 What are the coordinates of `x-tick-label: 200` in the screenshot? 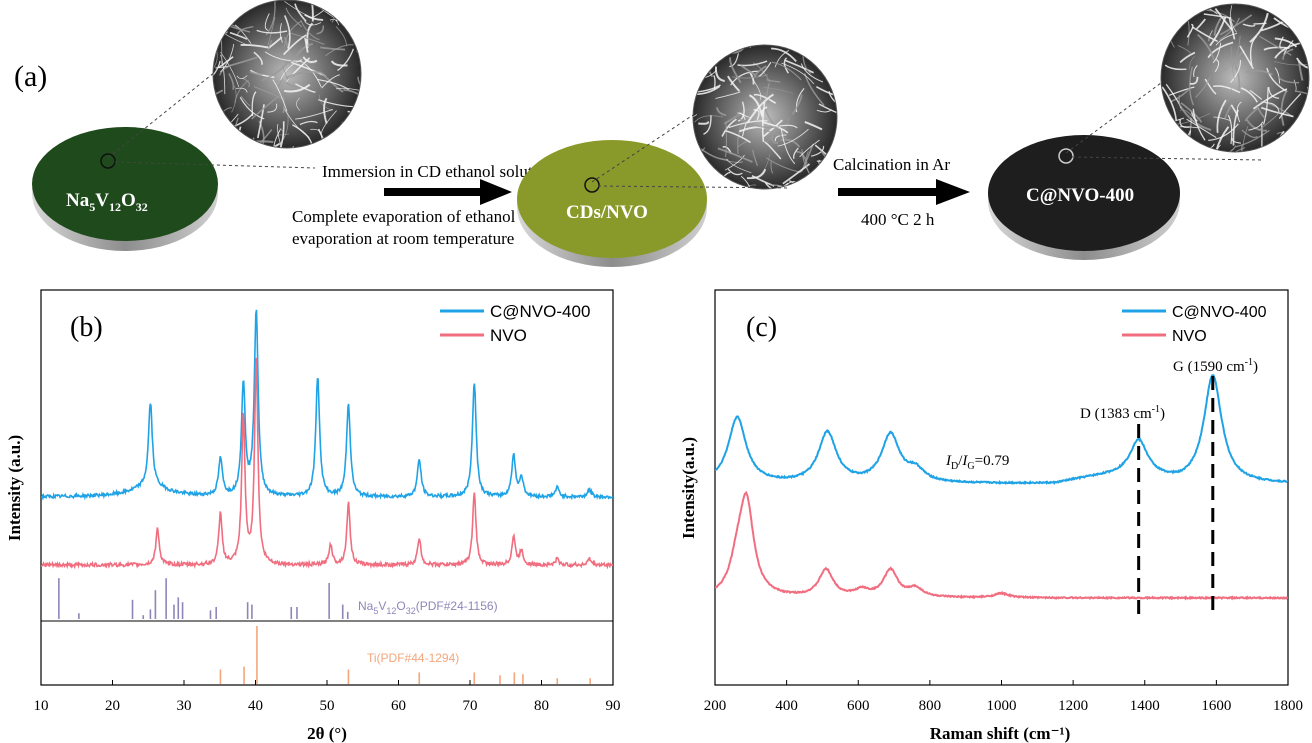 It's located at (715, 706).